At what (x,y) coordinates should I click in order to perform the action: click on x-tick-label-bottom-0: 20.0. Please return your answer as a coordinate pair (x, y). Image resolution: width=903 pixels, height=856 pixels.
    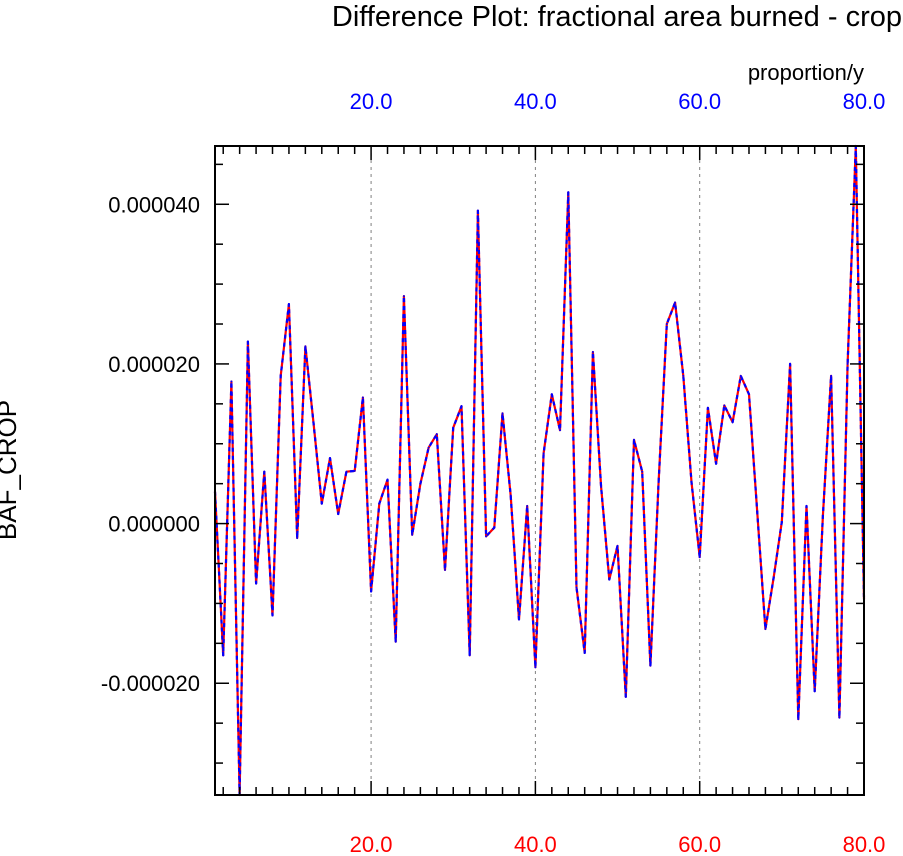
    Looking at the image, I should click on (371, 844).